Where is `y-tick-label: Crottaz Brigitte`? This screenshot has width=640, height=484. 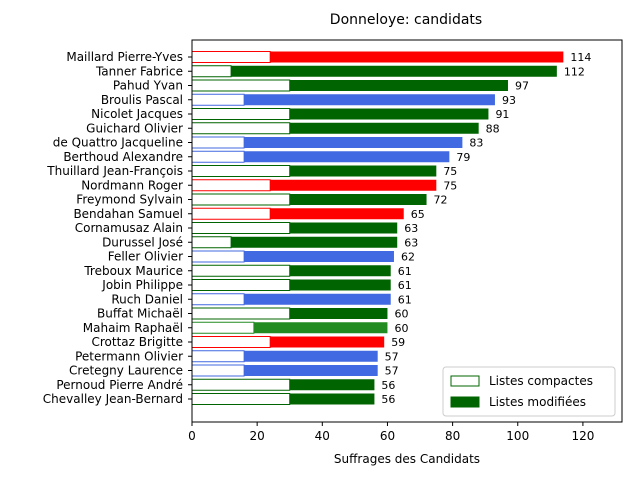 y-tick-label: Crottaz Brigitte is located at coordinates (137, 342).